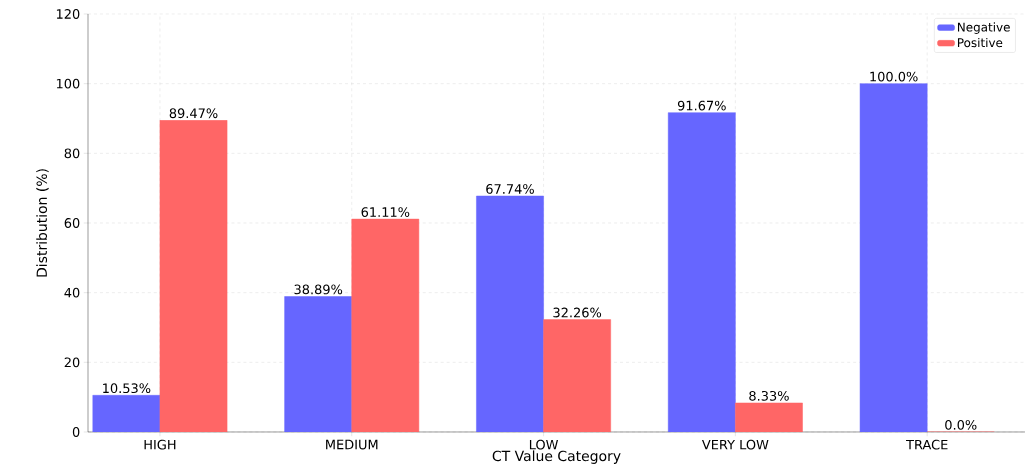 The image size is (1028, 473). Describe the element at coordinates (72, 362) in the screenshot. I see `y-tick-label: 20` at that location.